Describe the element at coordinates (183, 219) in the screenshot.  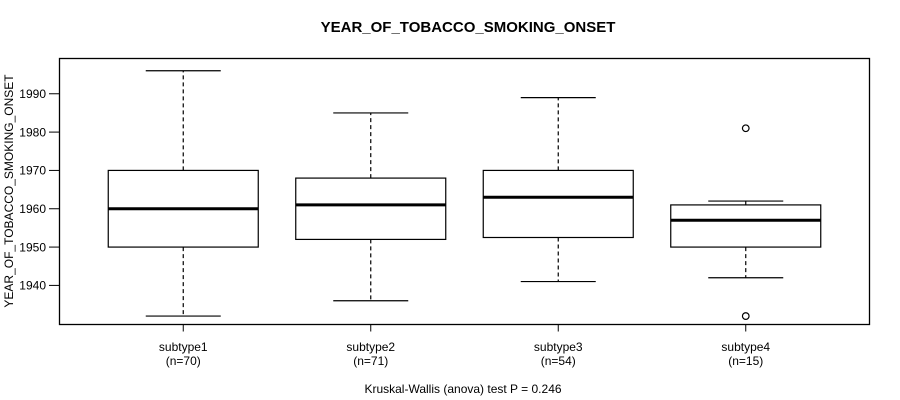
I see `boxplot-group-subtype1: subtype1(n=70)` at that location.